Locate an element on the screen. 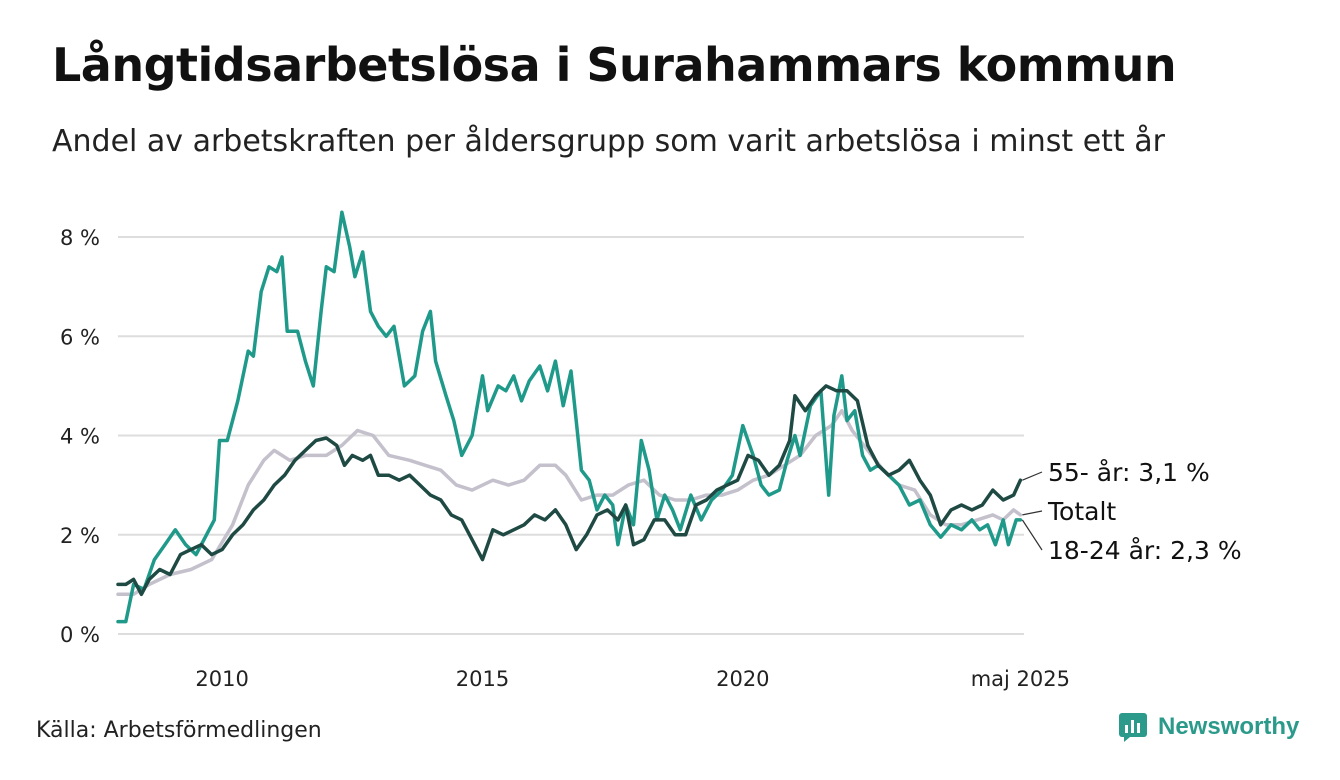 This screenshot has width=1340, height=780. y-axis: 0 % 2 % 4 % 6 % 8 % is located at coordinates (80, 436).